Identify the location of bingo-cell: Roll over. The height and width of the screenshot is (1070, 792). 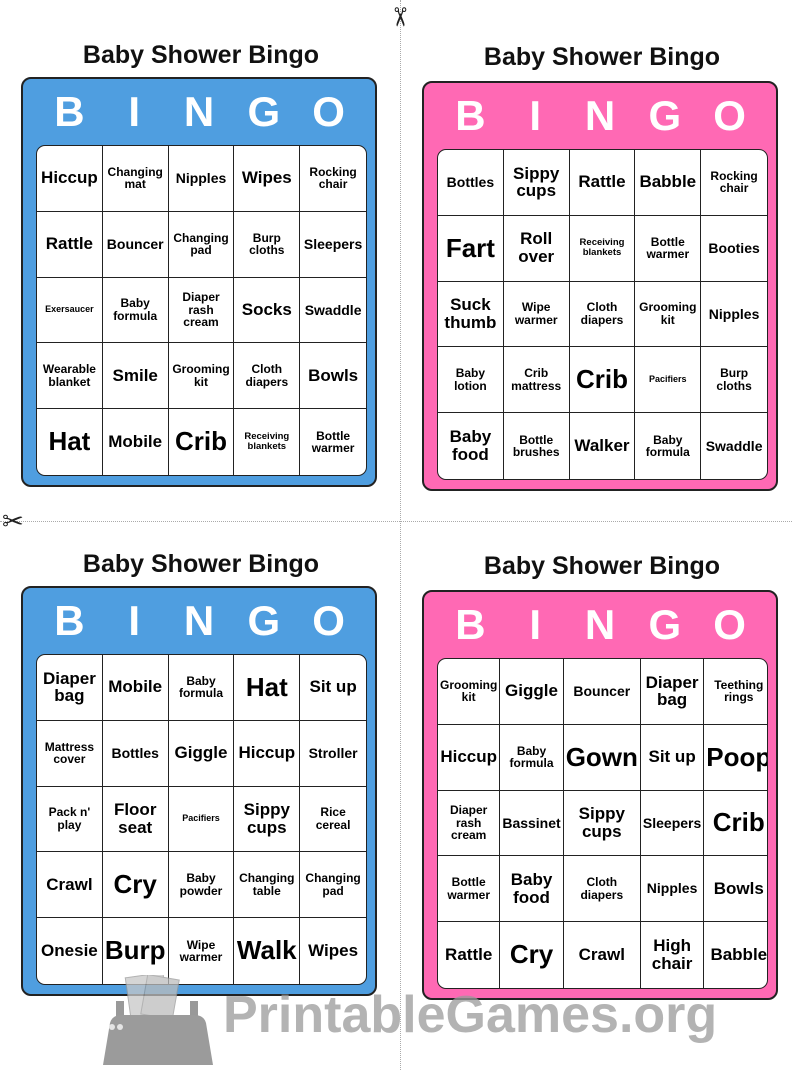
(536, 248).